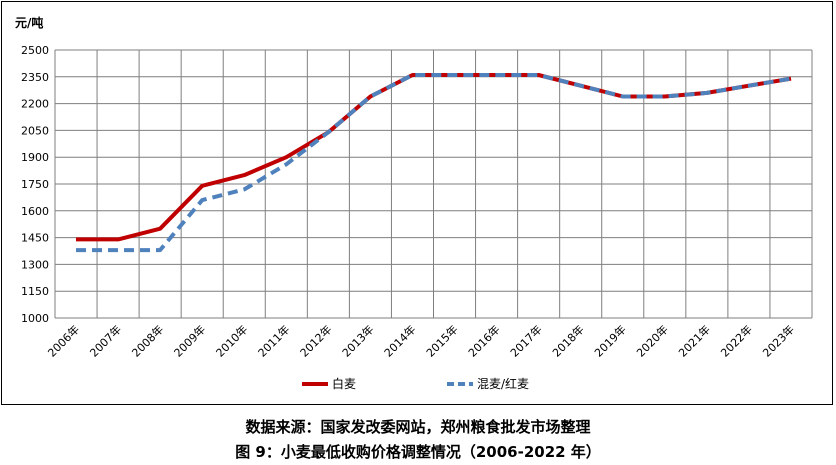 The width and height of the screenshot is (836, 465). Describe the element at coordinates (483, 340) in the screenshot. I see `x-tick-label: 2016年` at that location.